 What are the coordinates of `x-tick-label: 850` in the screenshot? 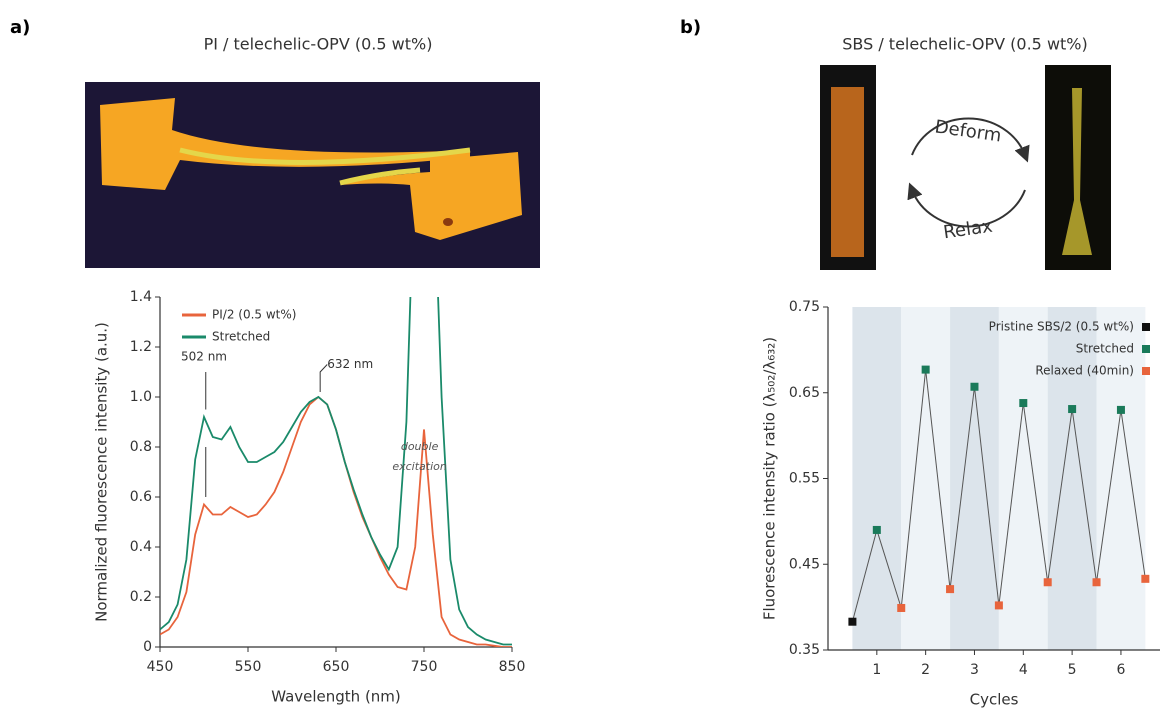 It's located at (512, 667).